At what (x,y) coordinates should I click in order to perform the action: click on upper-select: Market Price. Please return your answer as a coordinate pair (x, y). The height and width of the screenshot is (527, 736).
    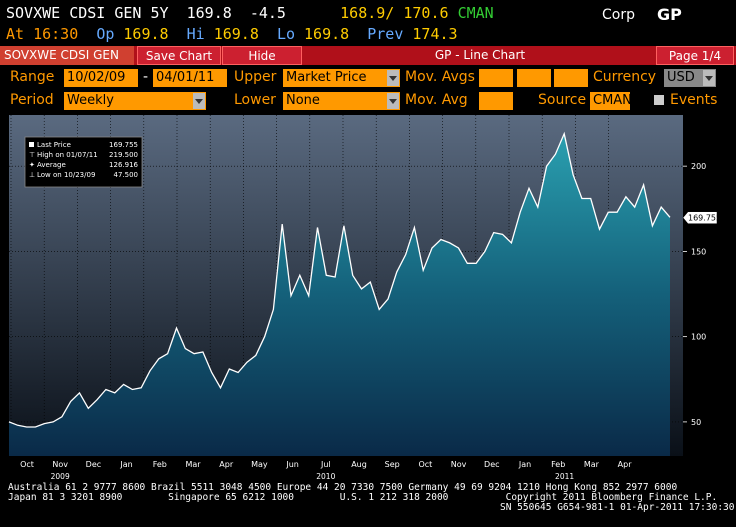
    Looking at the image, I should click on (341, 78).